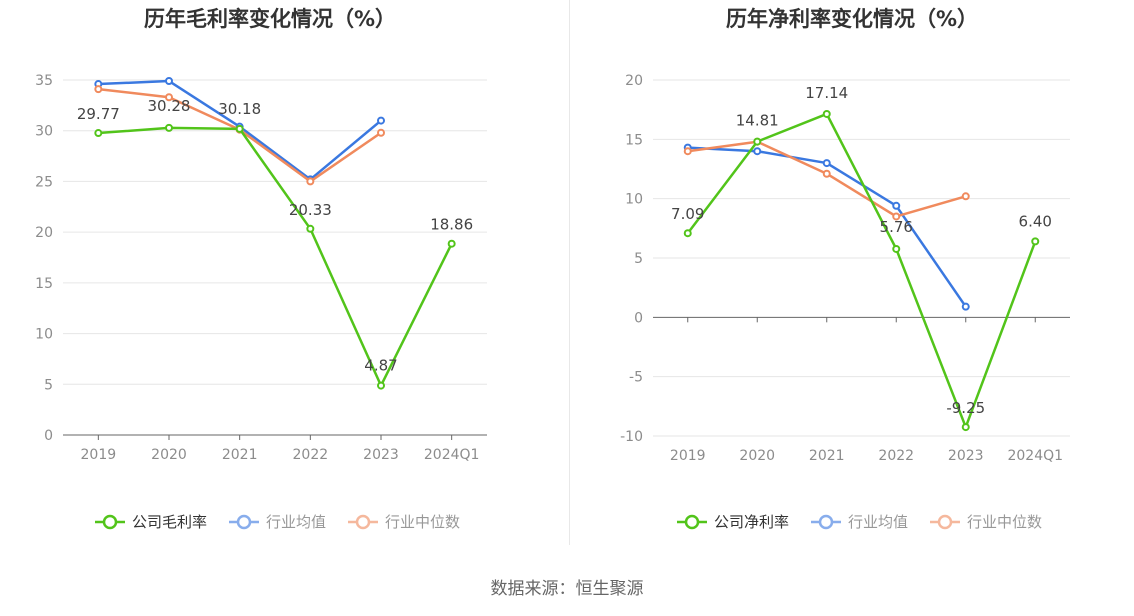  Describe the element at coordinates (44, 81) in the screenshot. I see `y-tick-label: 35` at that location.